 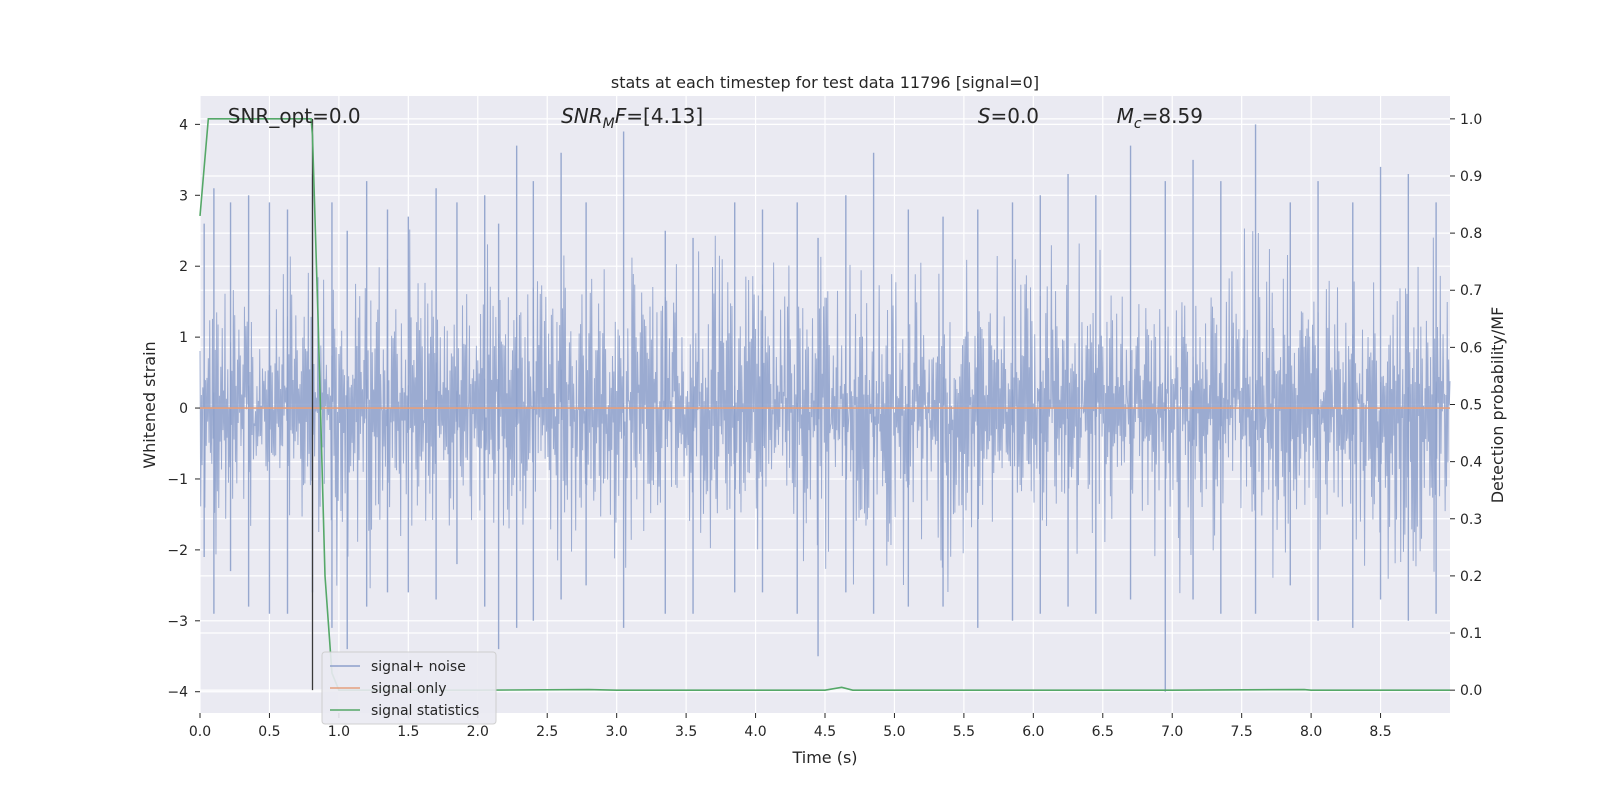 I want to click on x-tick-label: 1.0, so click(x=339, y=732).